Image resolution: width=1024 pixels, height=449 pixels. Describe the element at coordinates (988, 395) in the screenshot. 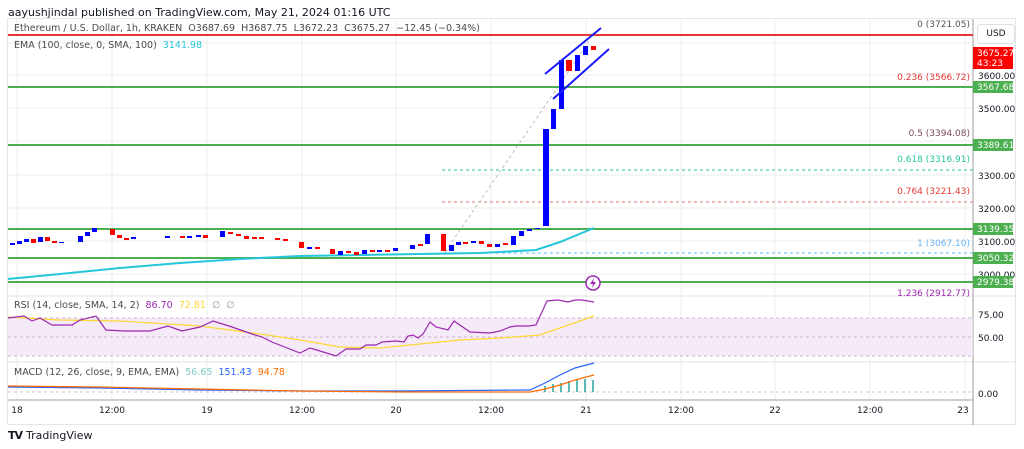

I see `svg-text: 0.00` at that location.